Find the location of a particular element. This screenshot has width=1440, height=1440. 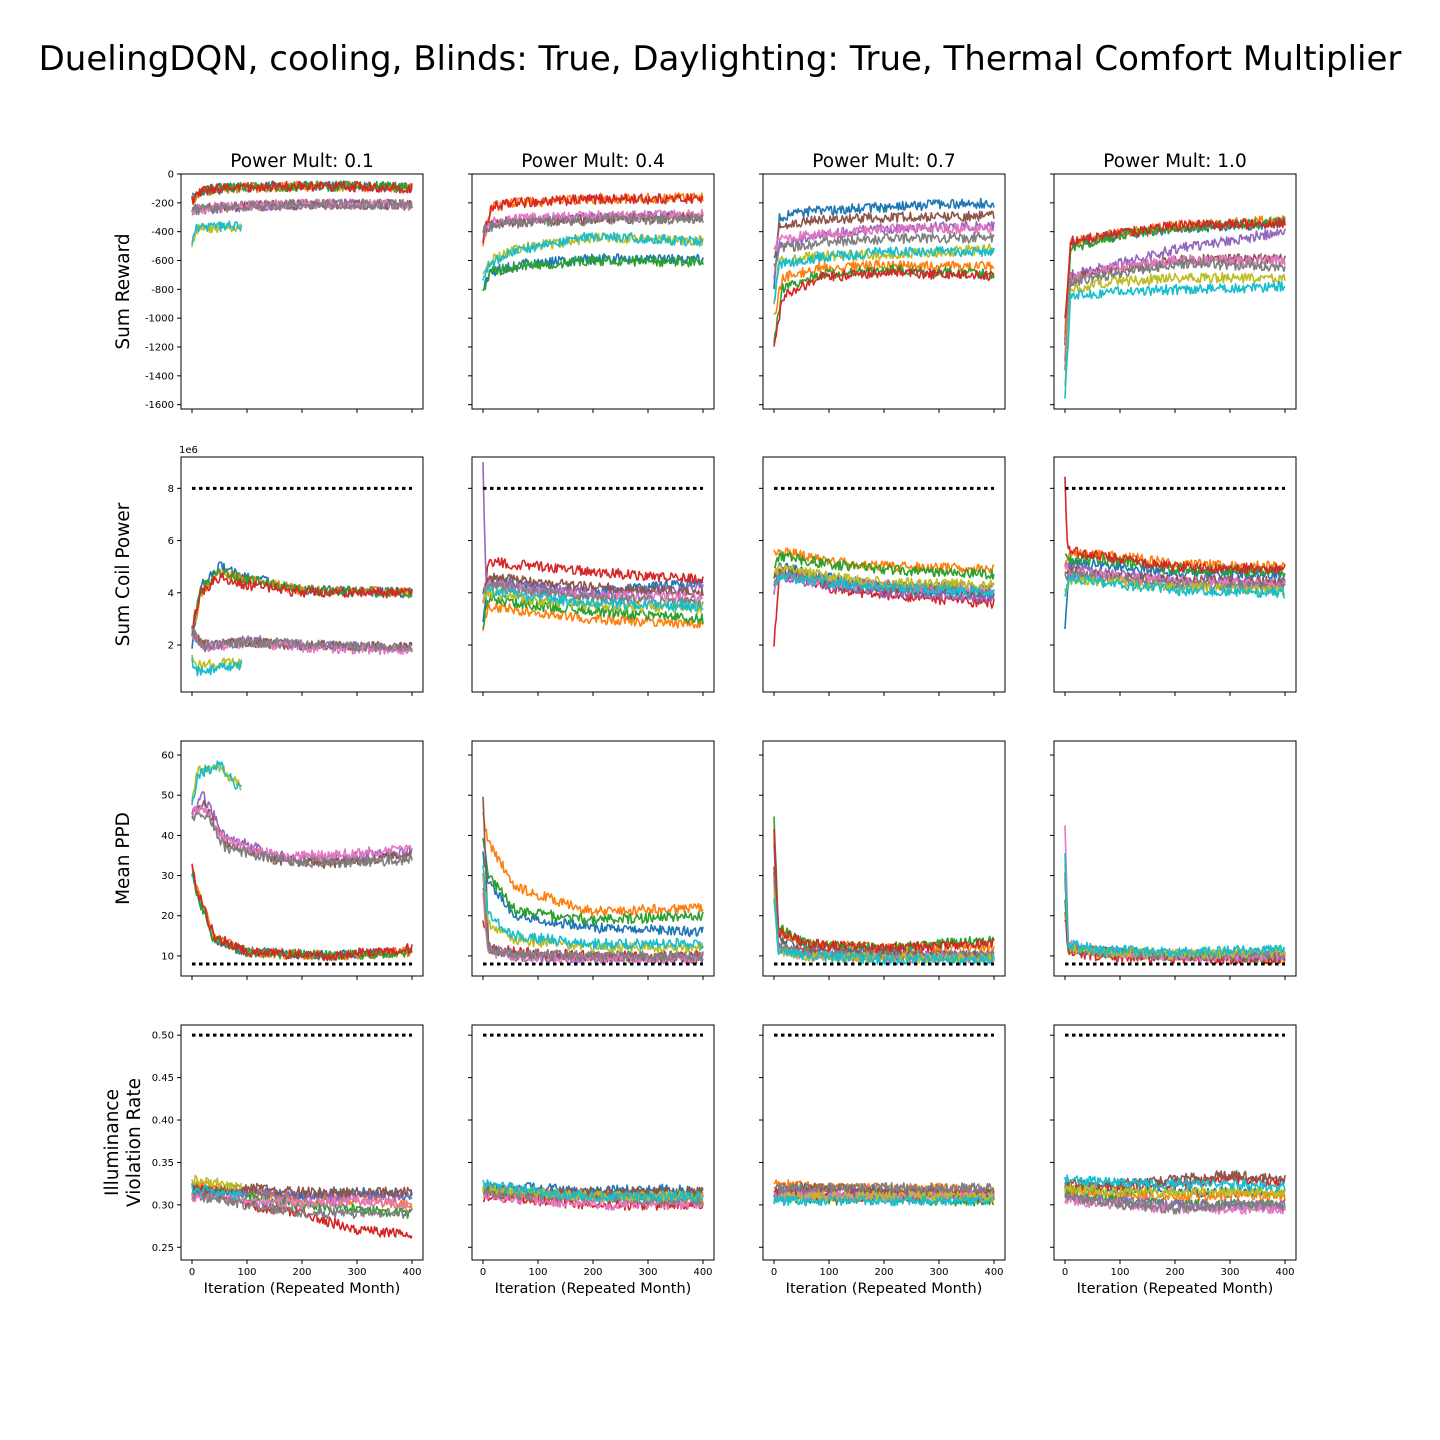

ytick-label-r0-8: -1600 is located at coordinates (159, 405).